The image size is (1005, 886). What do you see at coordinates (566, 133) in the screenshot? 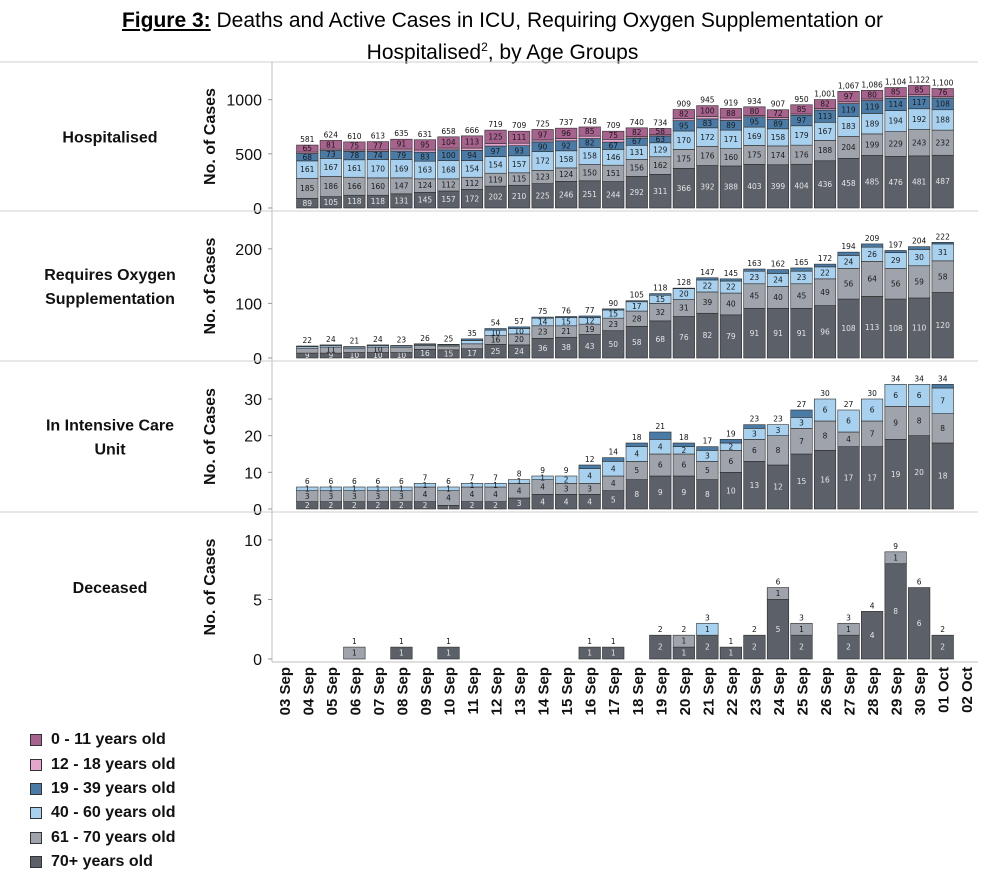
I see `bar-segment-label: 96` at bounding box center [566, 133].